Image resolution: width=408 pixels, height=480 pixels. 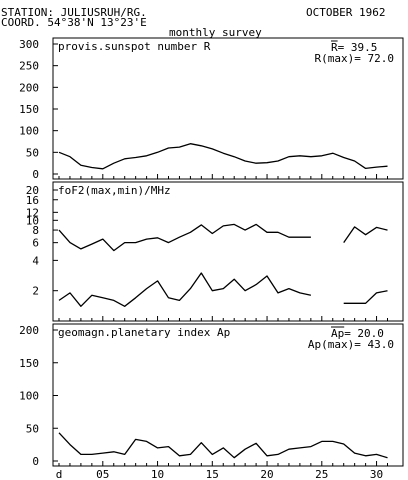 I want to click on panel-1-ytick-label: 300, so click(x=29, y=44).